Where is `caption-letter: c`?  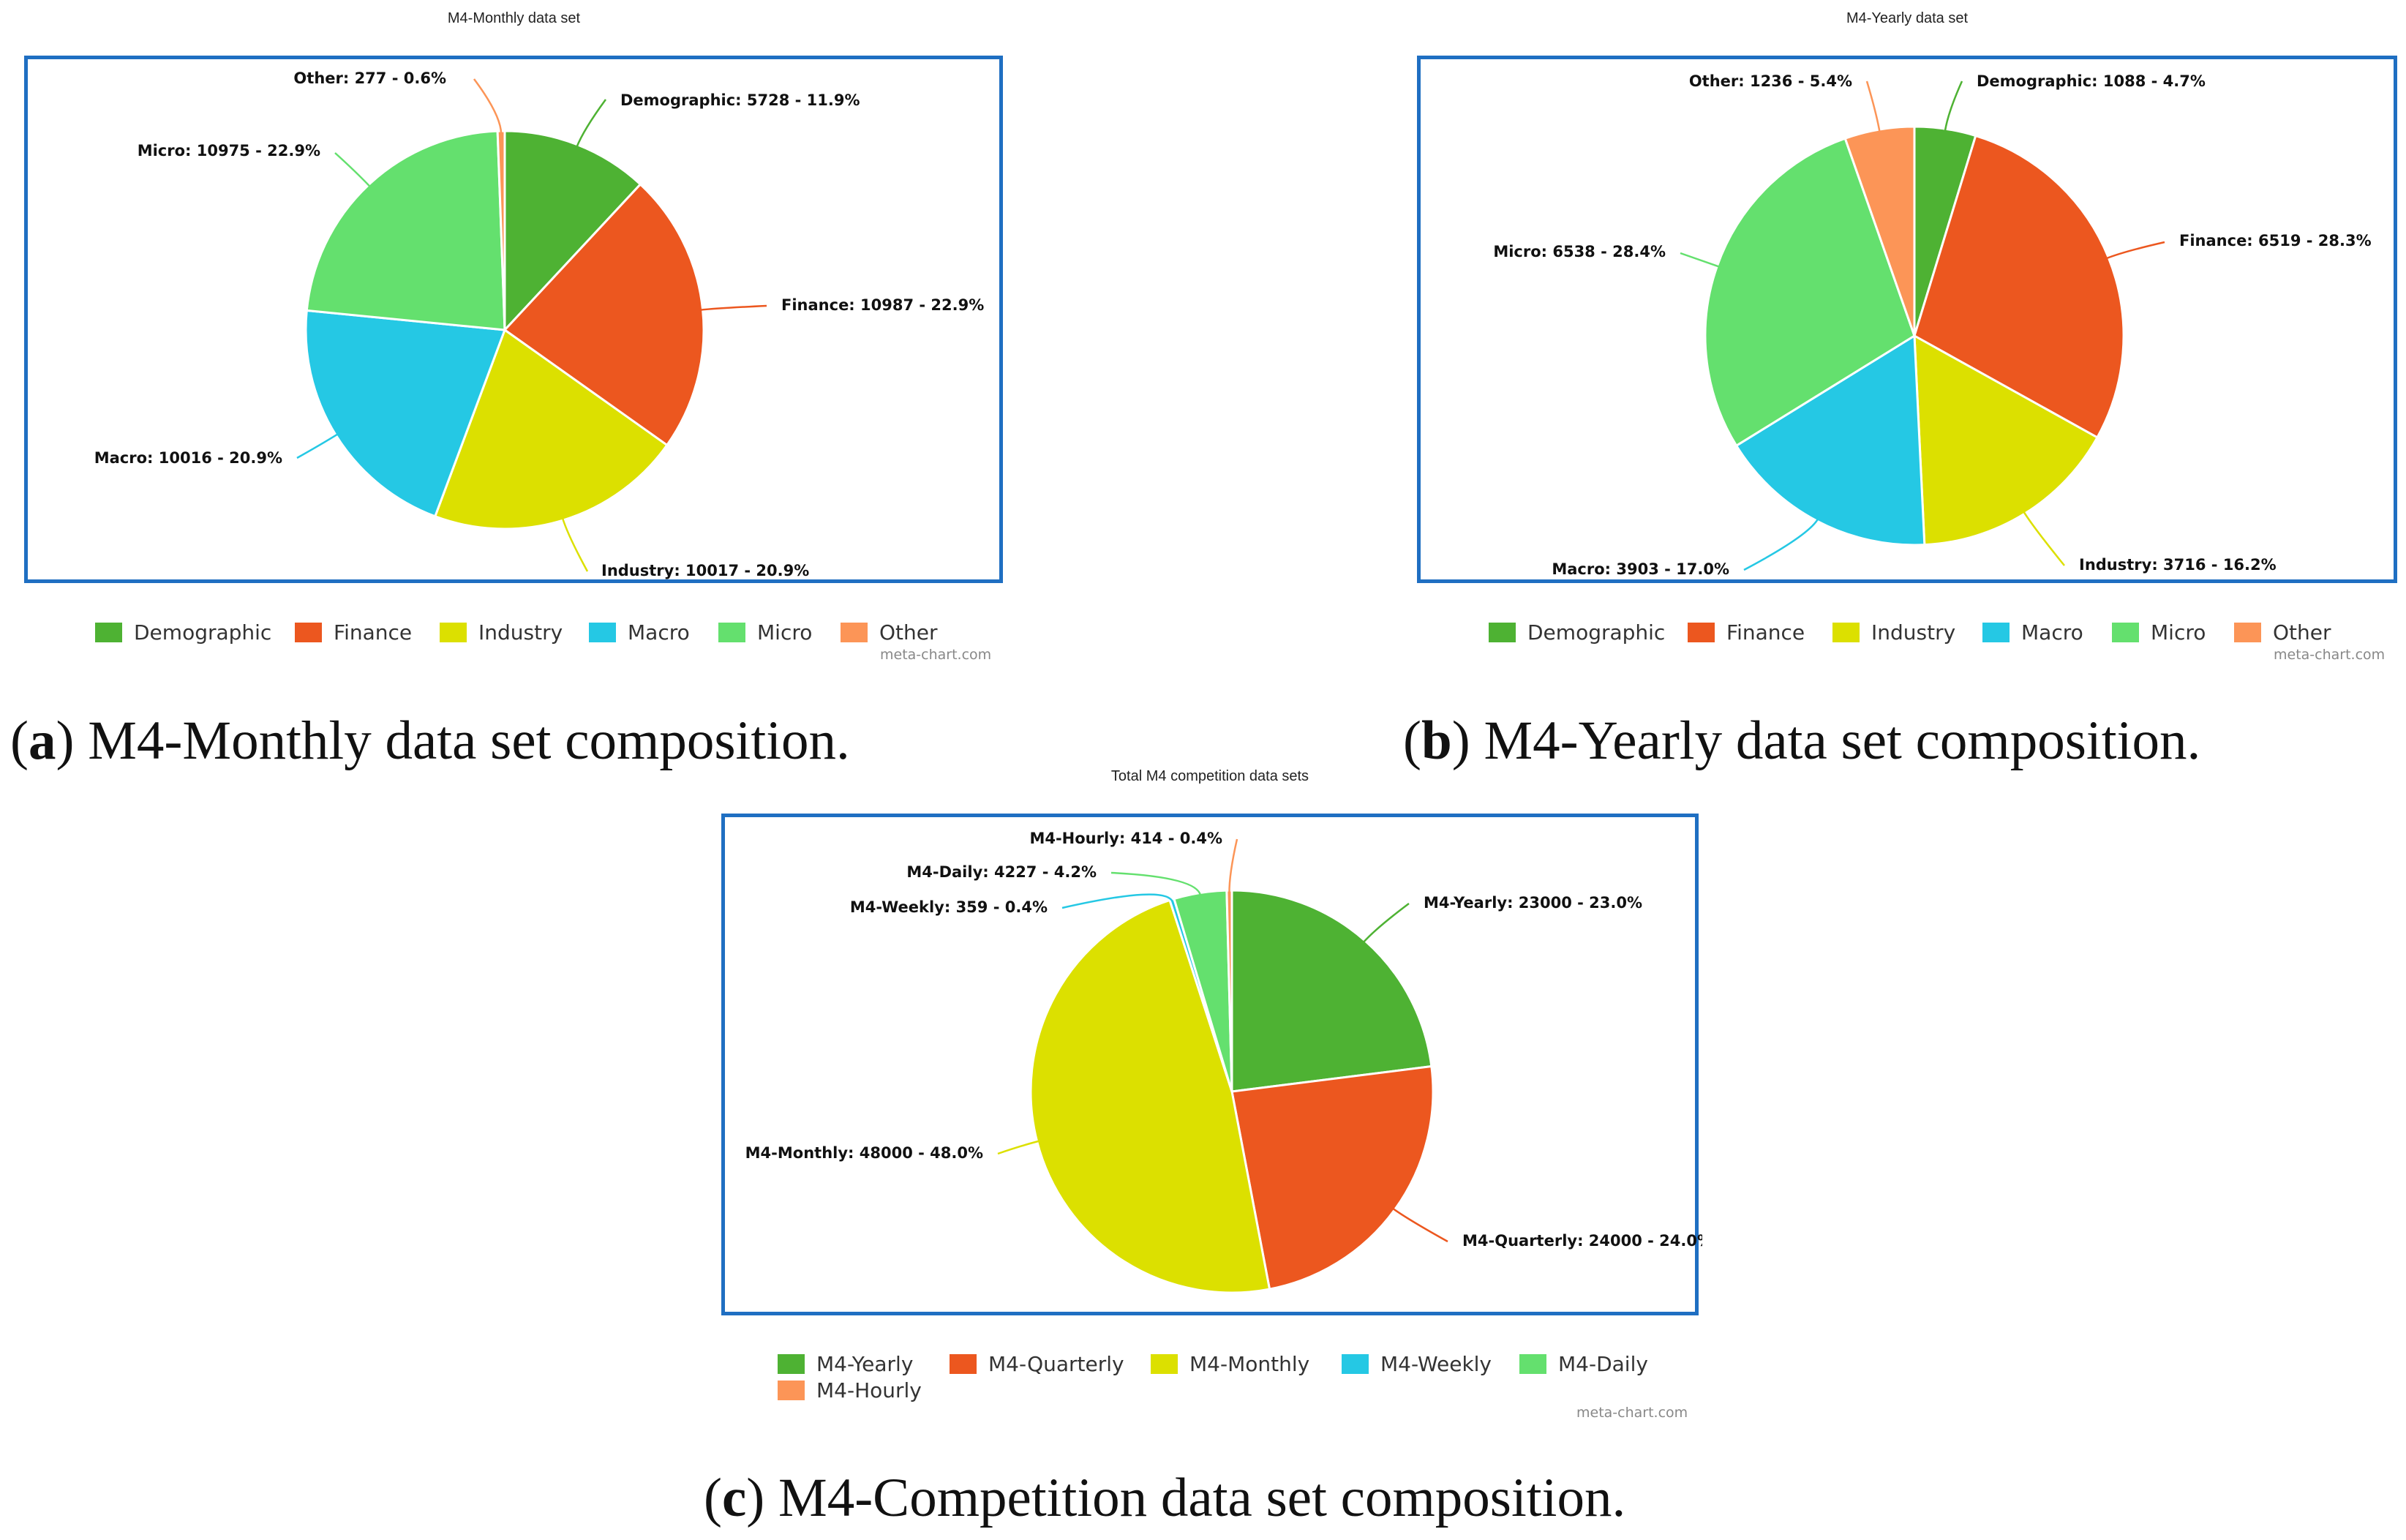 caption-letter: c is located at coordinates (734, 1498).